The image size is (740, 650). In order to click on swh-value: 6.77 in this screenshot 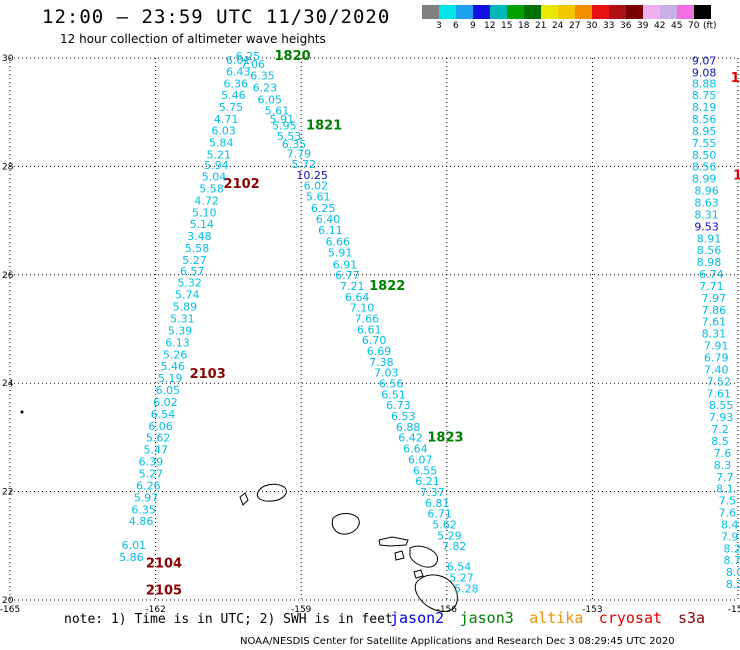, I will do `click(347, 275)`.